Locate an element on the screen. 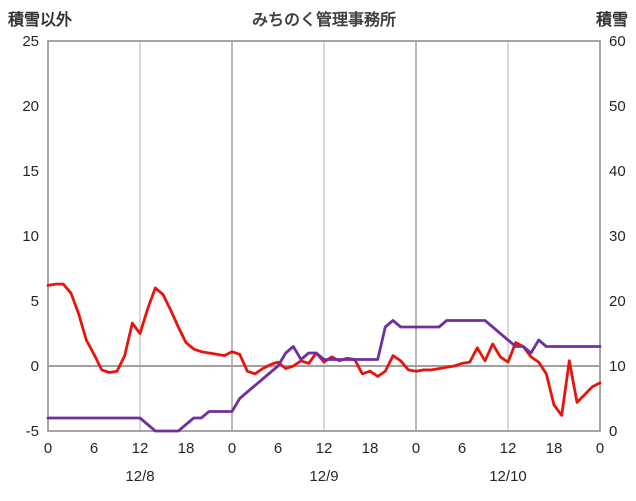 The width and height of the screenshot is (636, 501). right-axis-title: 積雪 is located at coordinates (611, 20).